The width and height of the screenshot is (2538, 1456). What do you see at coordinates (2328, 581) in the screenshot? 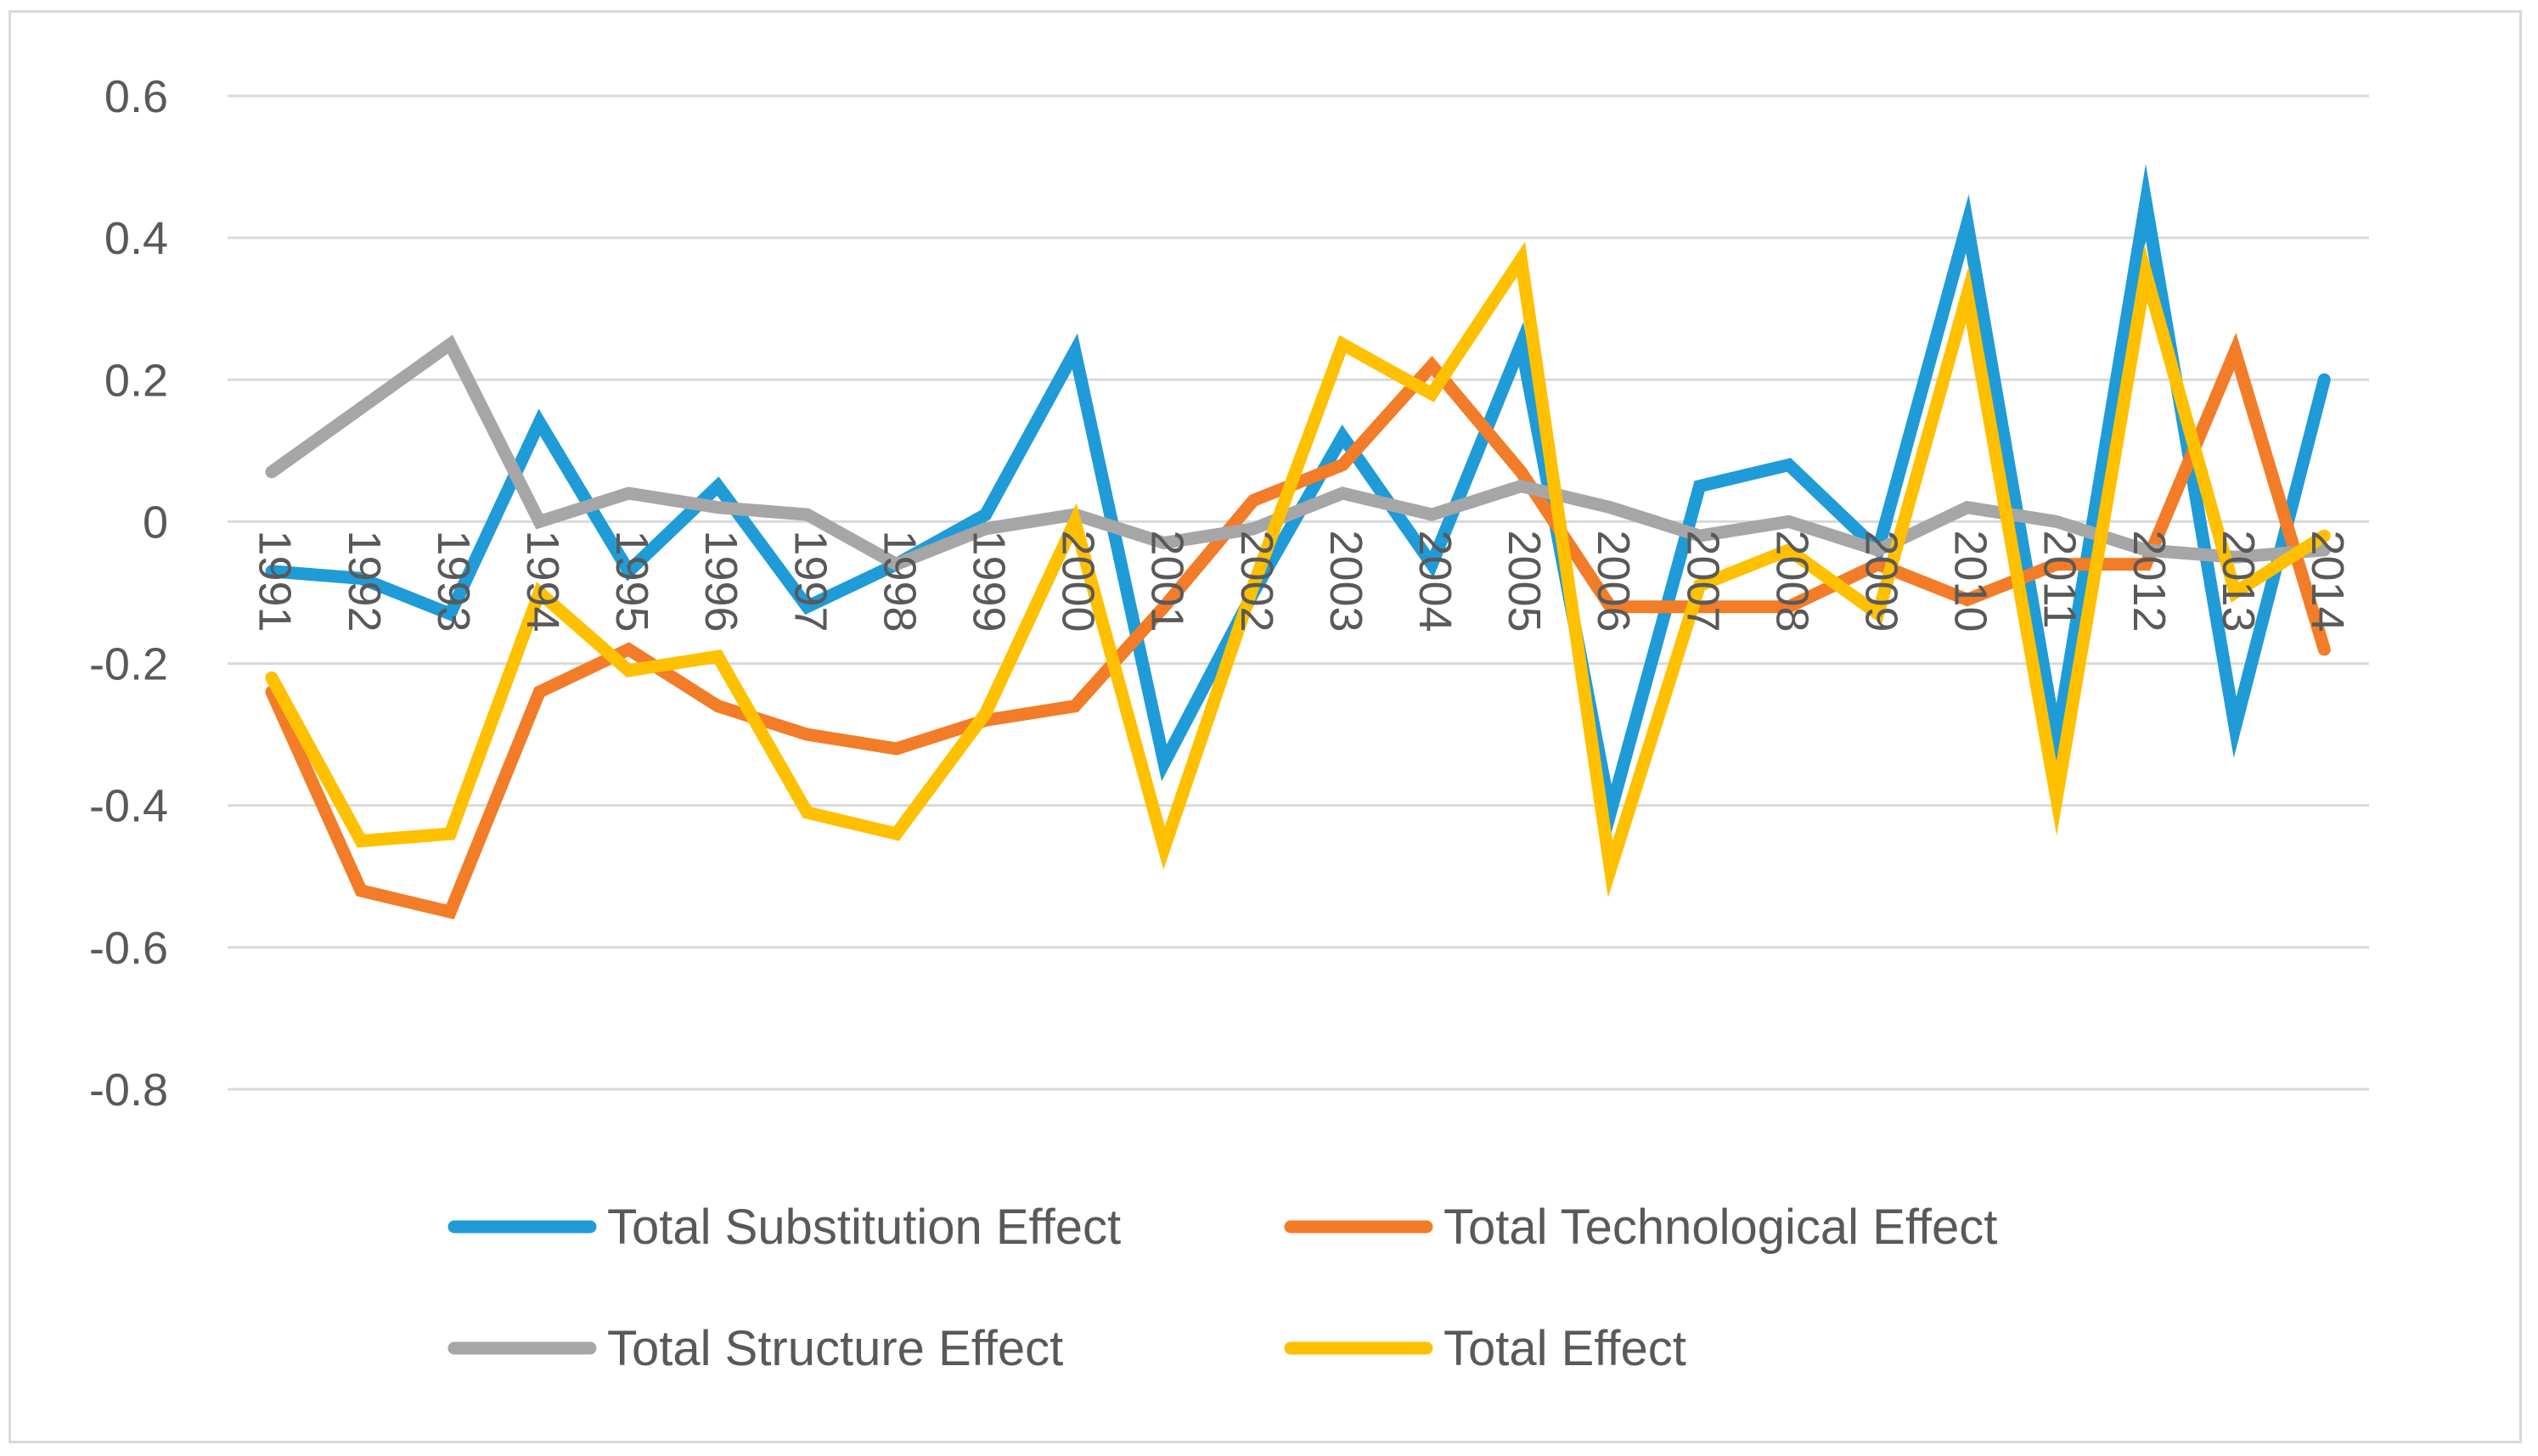
I see `x-tick-label: 2014` at bounding box center [2328, 581].